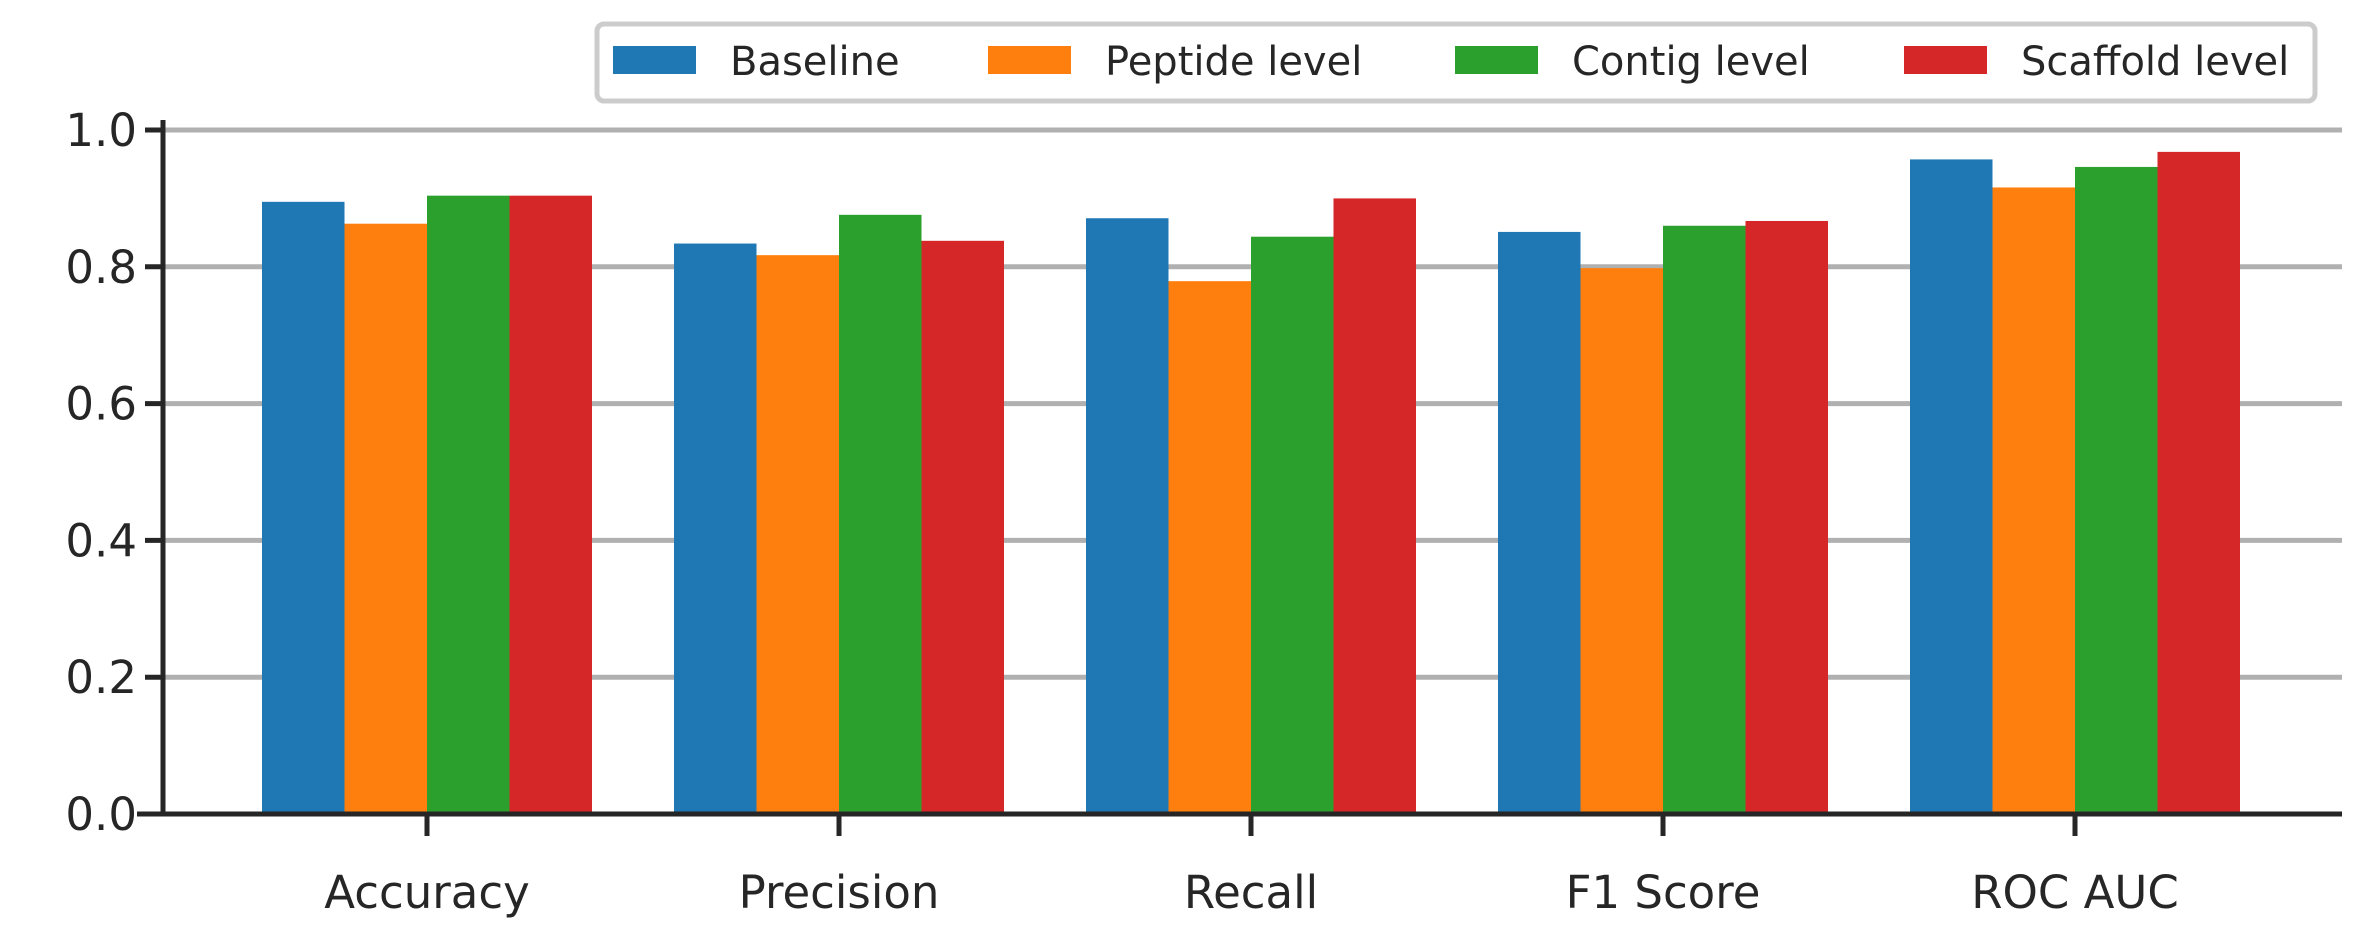 The height and width of the screenshot is (944, 2362). What do you see at coordinates (101, 814) in the screenshot?
I see `y-tick-label: 0.0` at bounding box center [101, 814].